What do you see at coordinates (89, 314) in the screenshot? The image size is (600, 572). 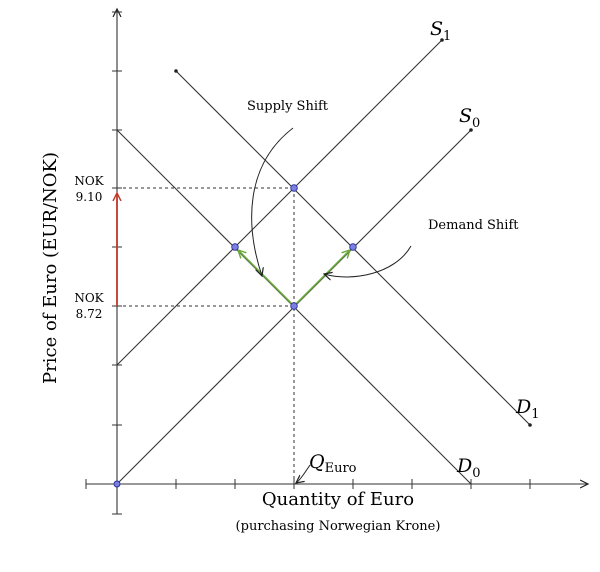 I see `price-low-value: 8.72` at bounding box center [89, 314].